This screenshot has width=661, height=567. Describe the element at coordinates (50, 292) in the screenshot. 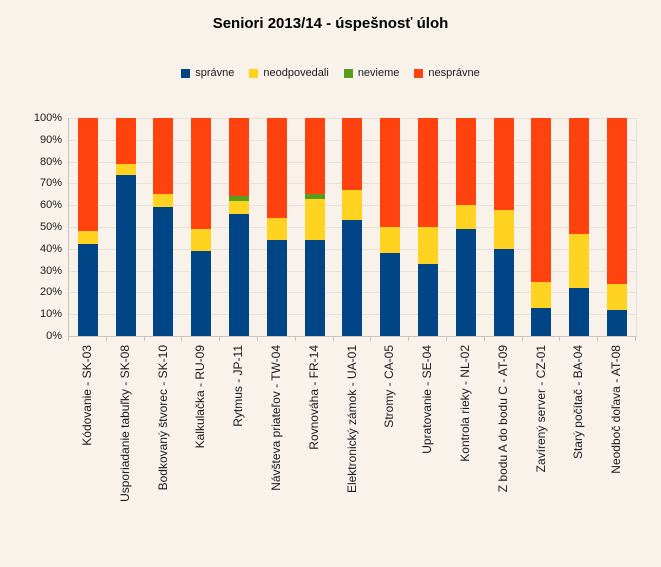

I see `y-axis-label: 20%` at that location.